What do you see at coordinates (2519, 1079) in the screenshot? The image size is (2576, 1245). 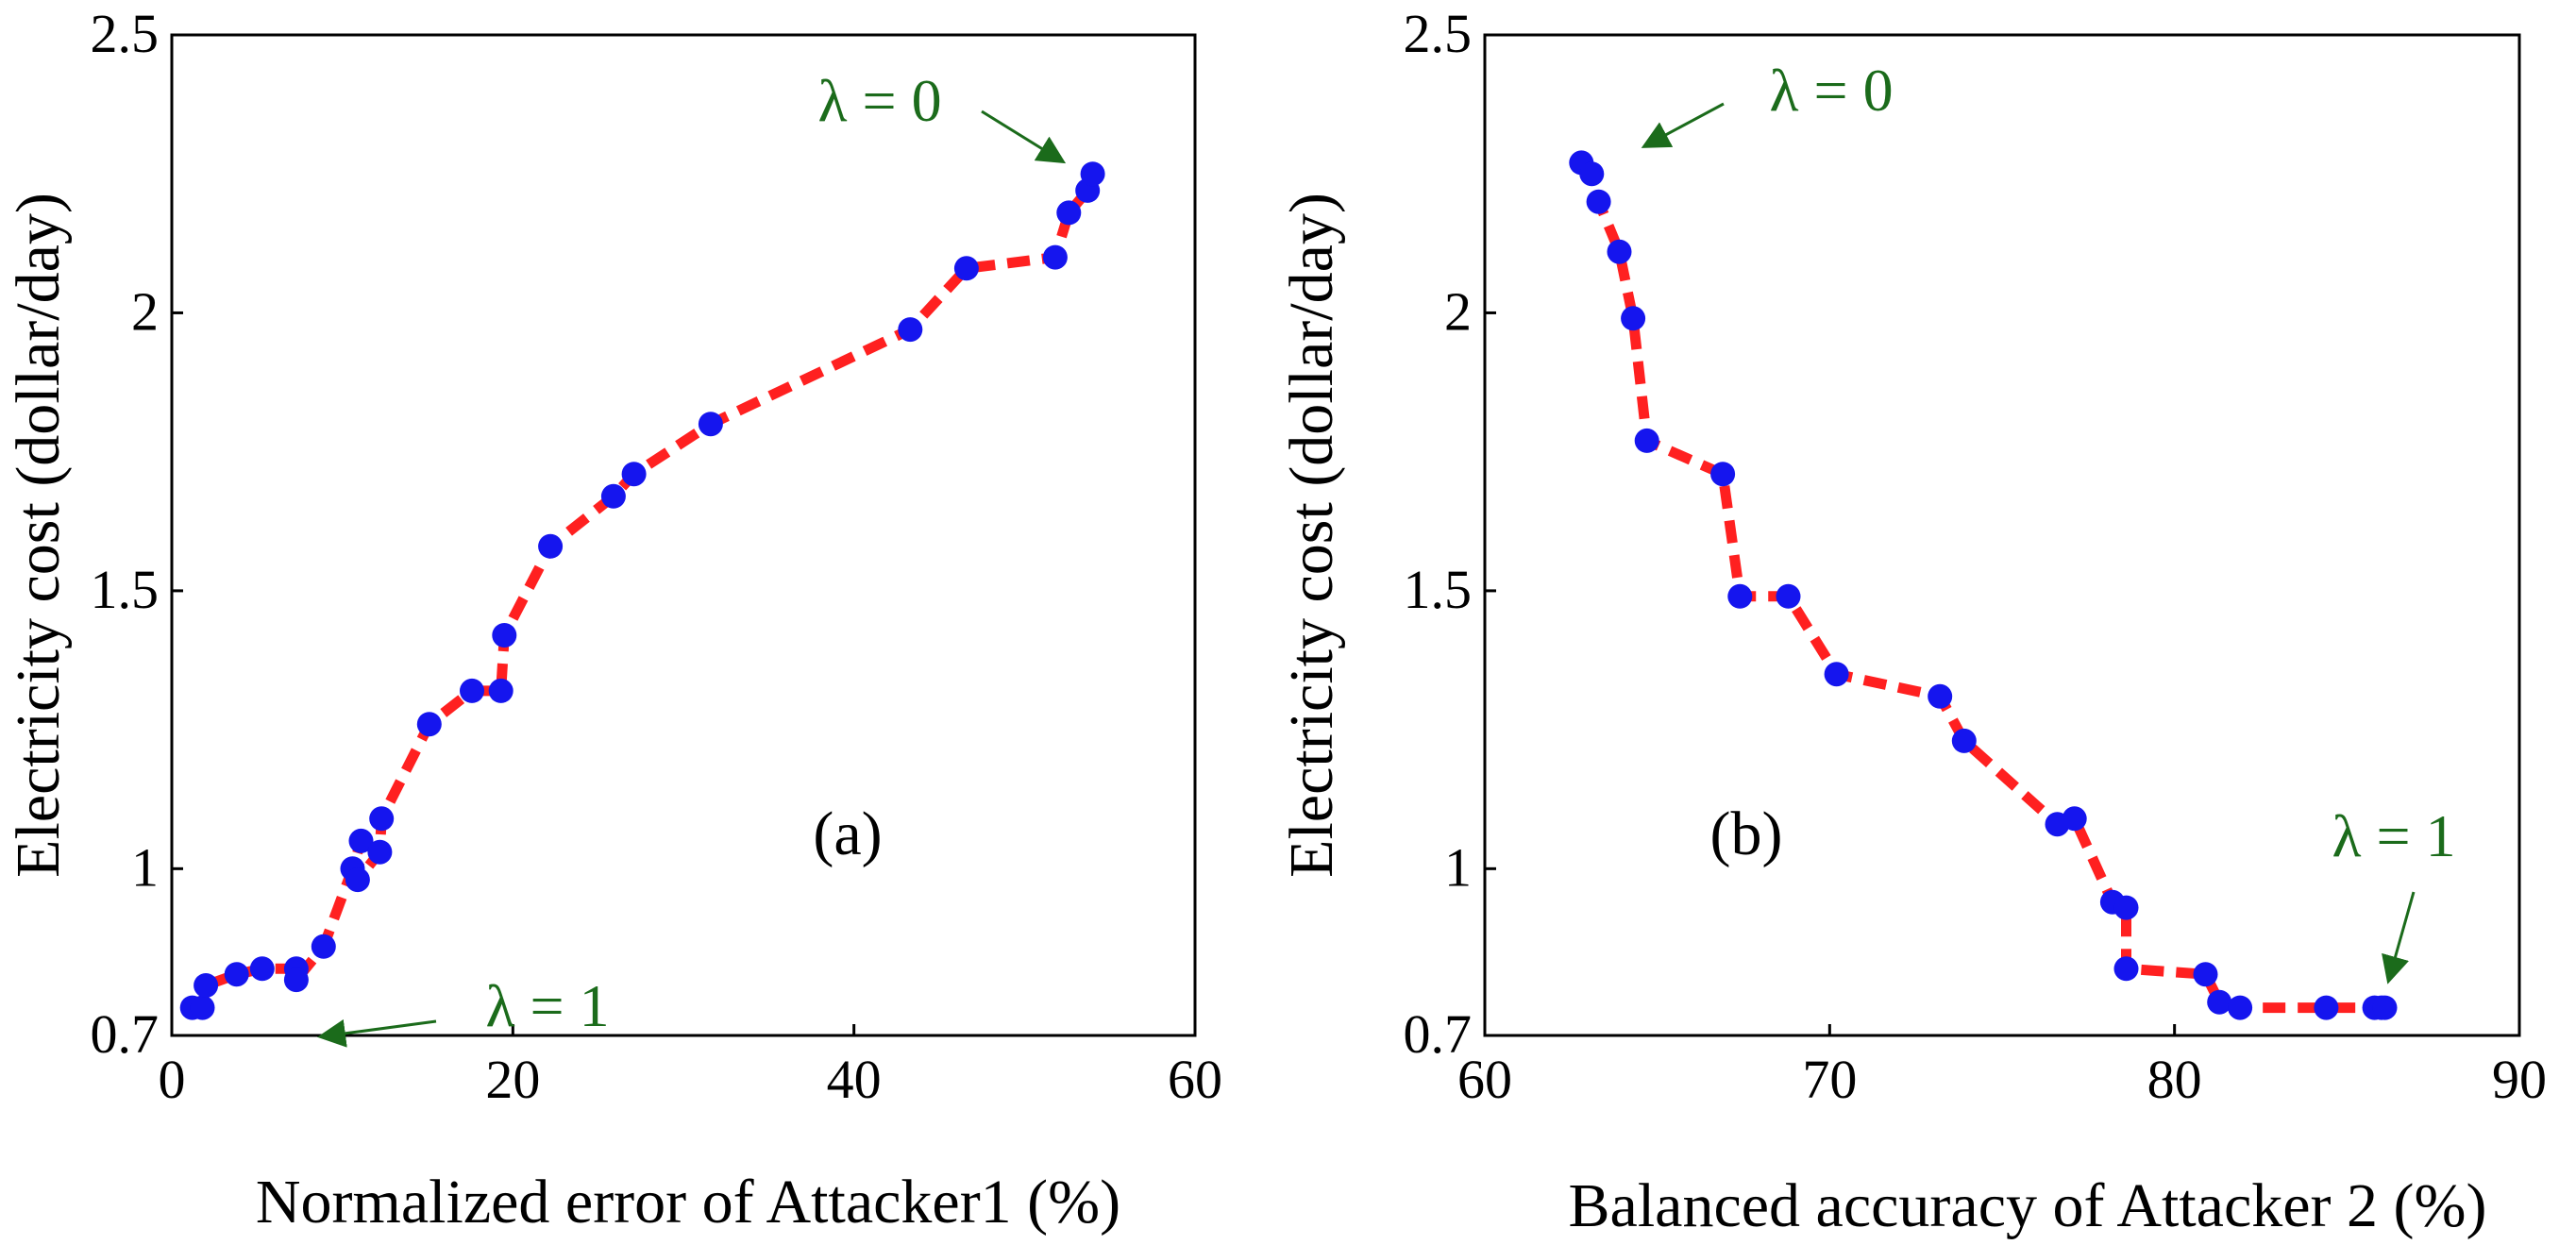 I see `x-tick-label: 90` at bounding box center [2519, 1079].